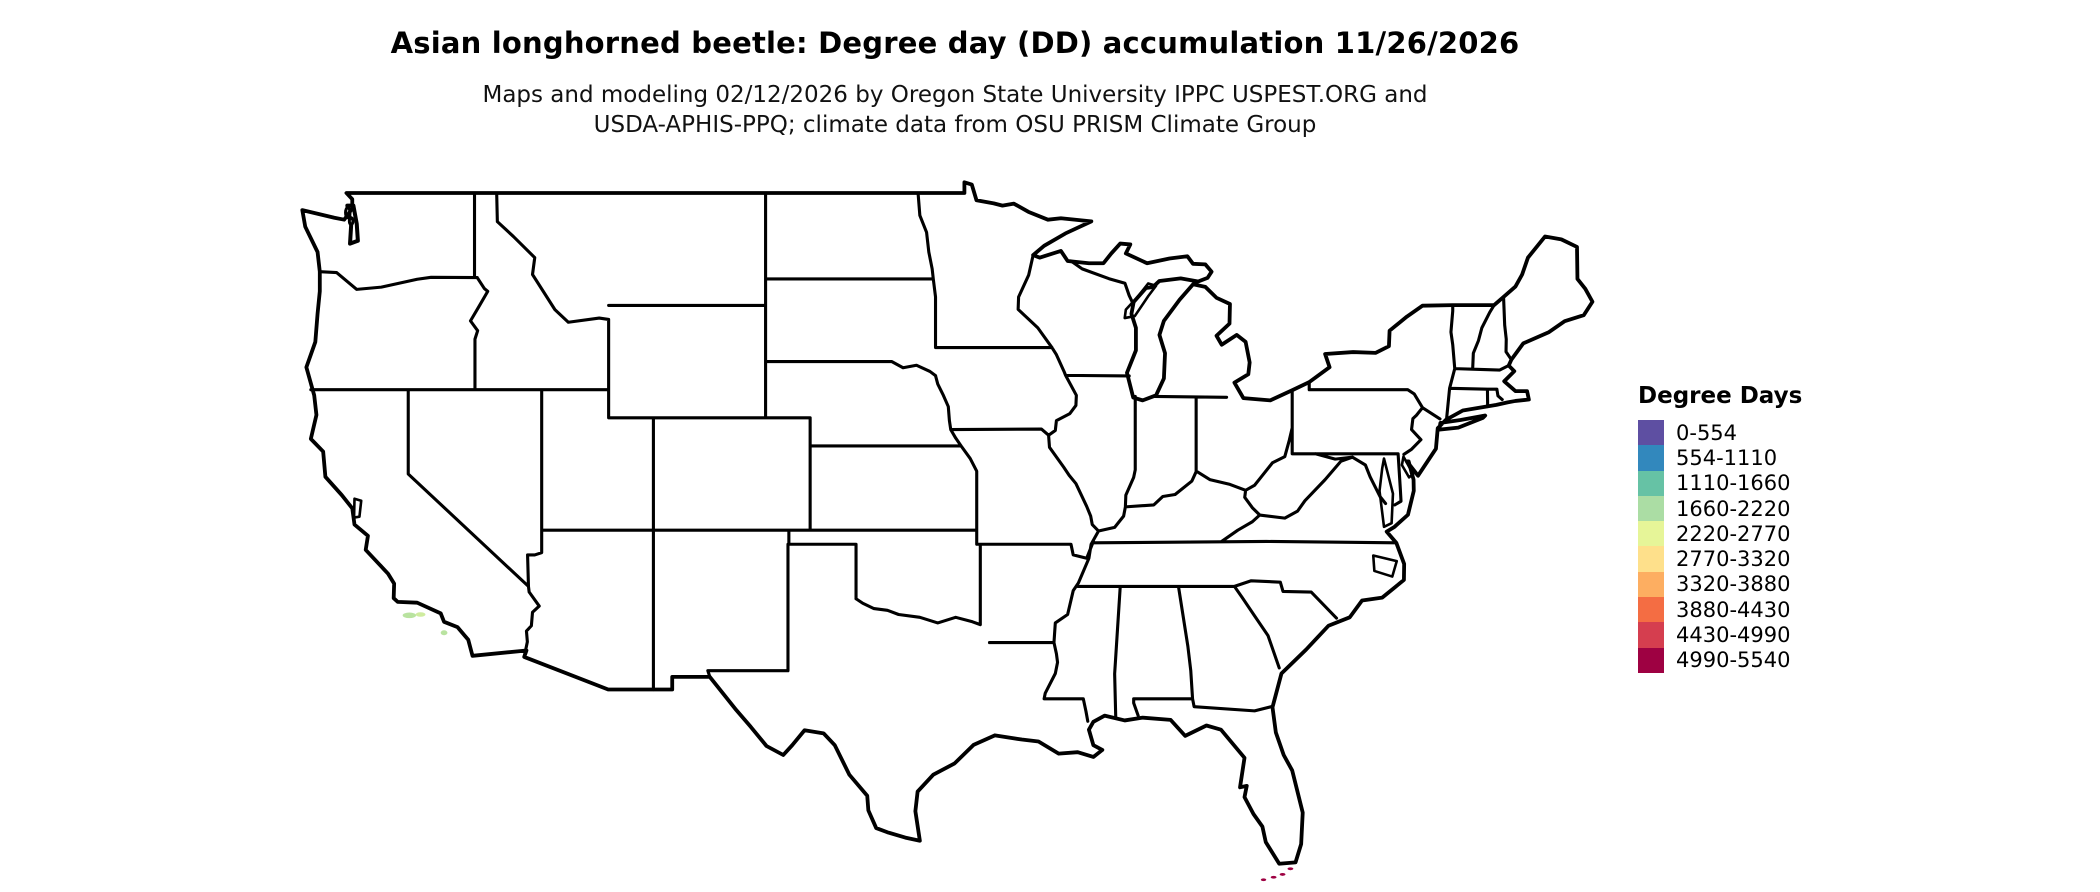 The image size is (2100, 892). Describe the element at coordinates (1733, 635) in the screenshot. I see `legend-label: 4430-4990` at that location.